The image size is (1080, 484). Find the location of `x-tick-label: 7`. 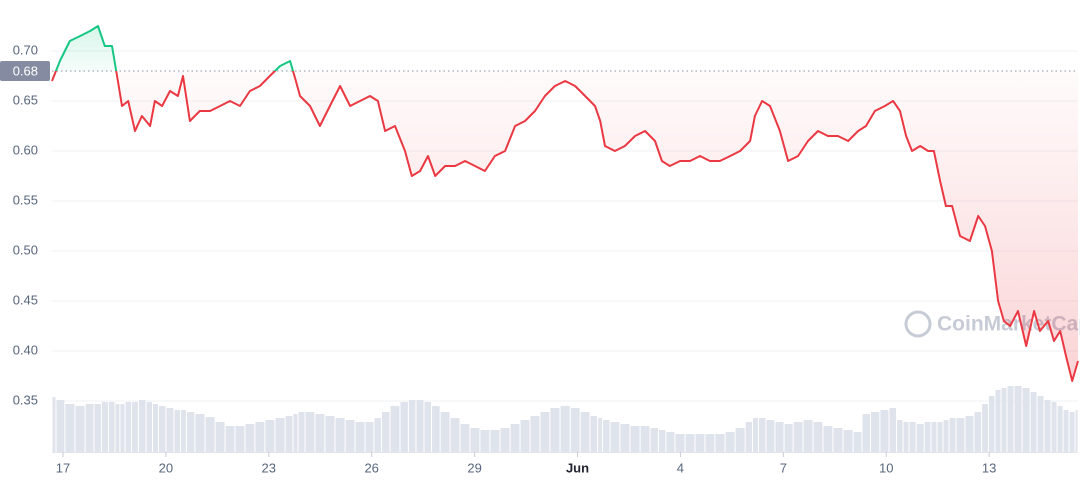

x-tick-label: 7 is located at coordinates (783, 467).